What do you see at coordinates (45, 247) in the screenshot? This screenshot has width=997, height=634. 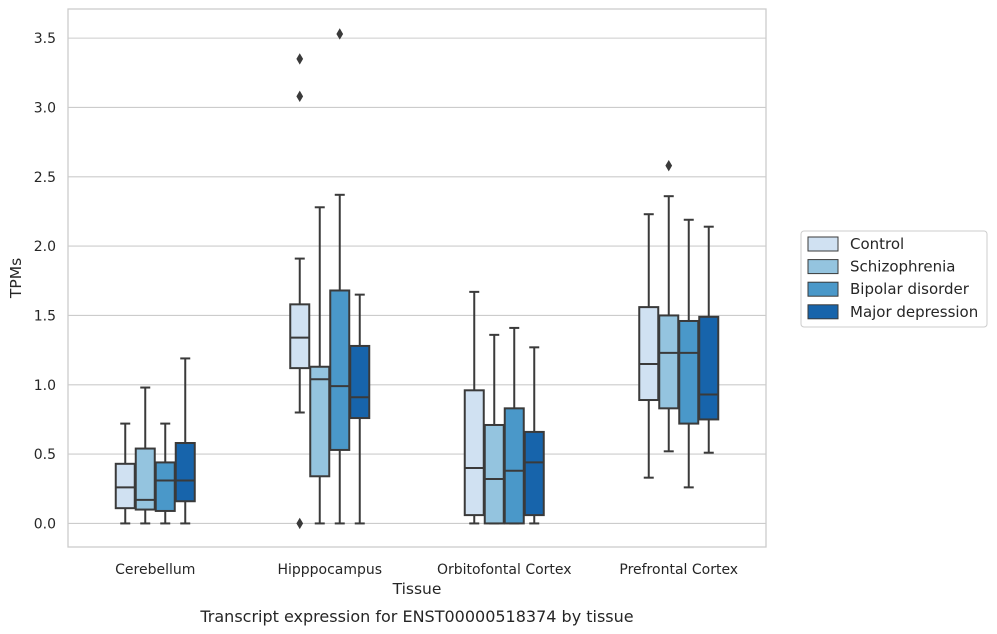 I see `y-tick-label: 2.0` at bounding box center [45, 247].